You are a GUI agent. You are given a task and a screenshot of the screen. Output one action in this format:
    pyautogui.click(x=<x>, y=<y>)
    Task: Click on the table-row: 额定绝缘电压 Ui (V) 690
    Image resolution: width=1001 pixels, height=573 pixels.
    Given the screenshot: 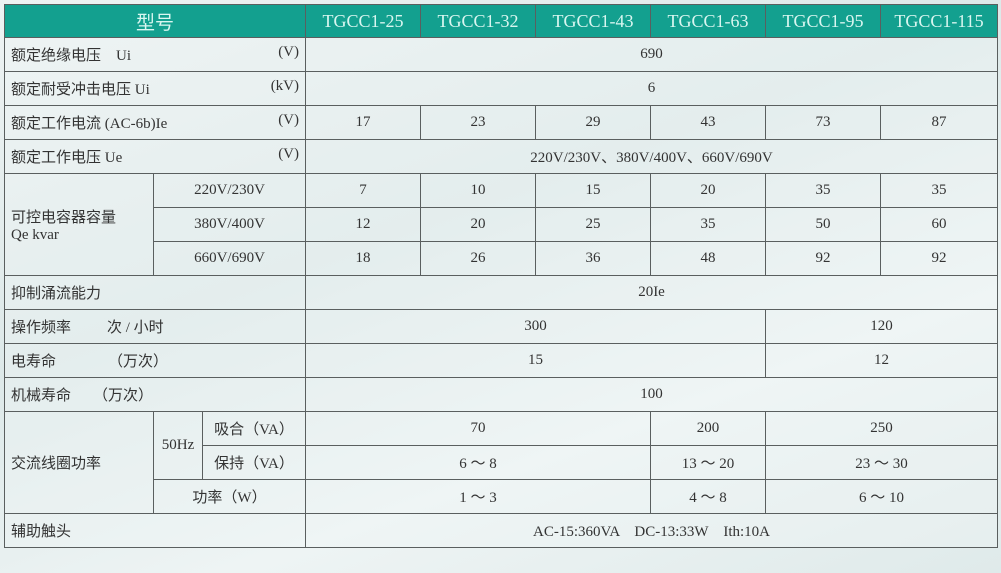 What is the action you would take?
    pyautogui.click(x=501, y=54)
    